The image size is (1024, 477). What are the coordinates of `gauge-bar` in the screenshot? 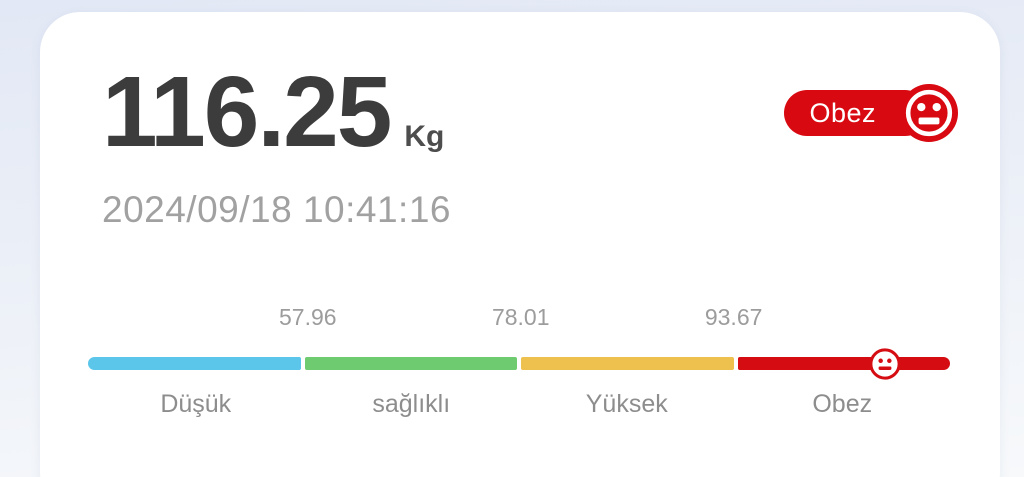 It's located at (519, 363).